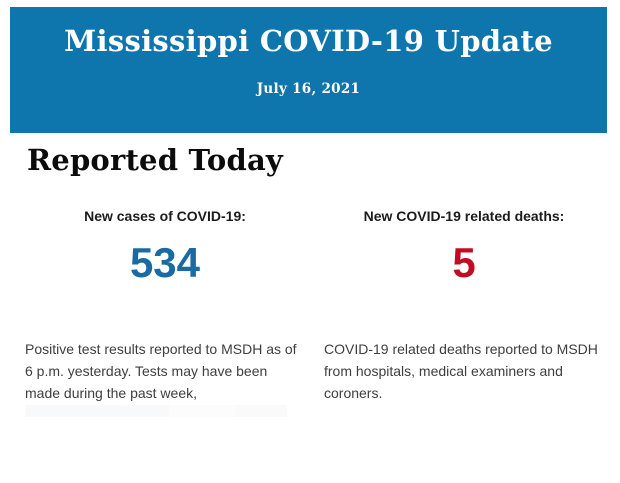 The image size is (620, 483). What do you see at coordinates (464, 216) in the screenshot?
I see `new-deaths-label: New COVID-19 related deaths:` at bounding box center [464, 216].